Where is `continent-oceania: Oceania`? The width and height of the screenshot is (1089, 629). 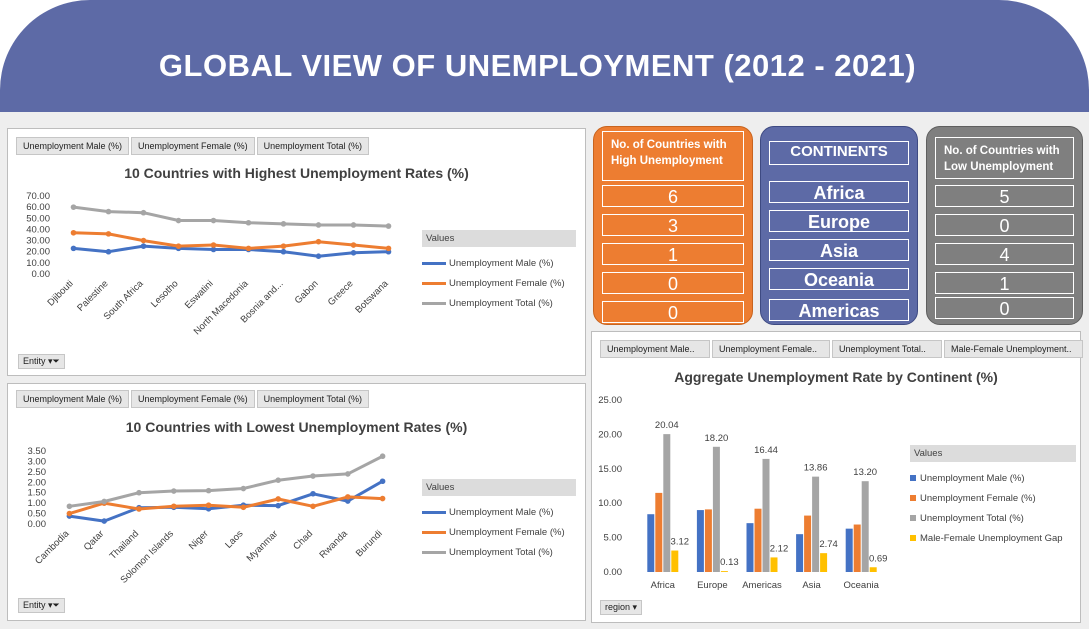 continent-oceania: Oceania is located at coordinates (839, 279).